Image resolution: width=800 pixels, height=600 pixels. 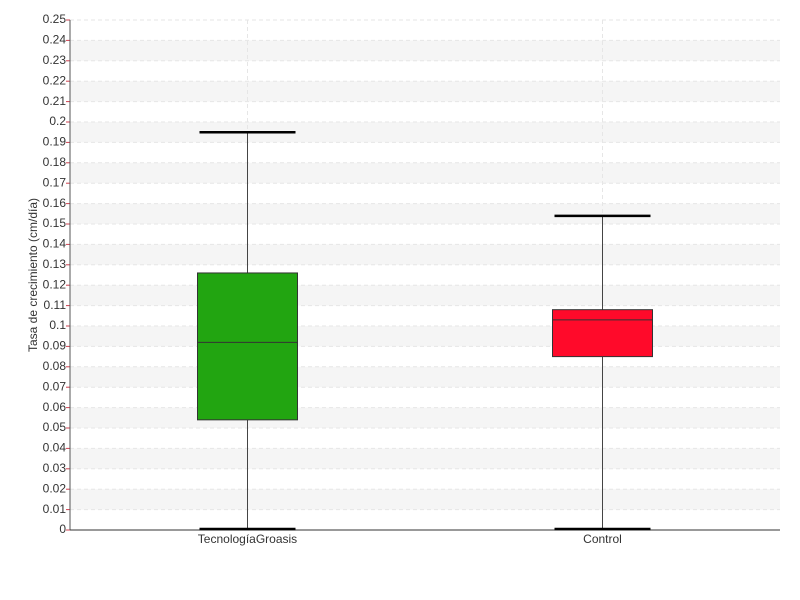 What do you see at coordinates (55, 305) in the screenshot?
I see `y-tick-label: 0.11` at bounding box center [55, 305].